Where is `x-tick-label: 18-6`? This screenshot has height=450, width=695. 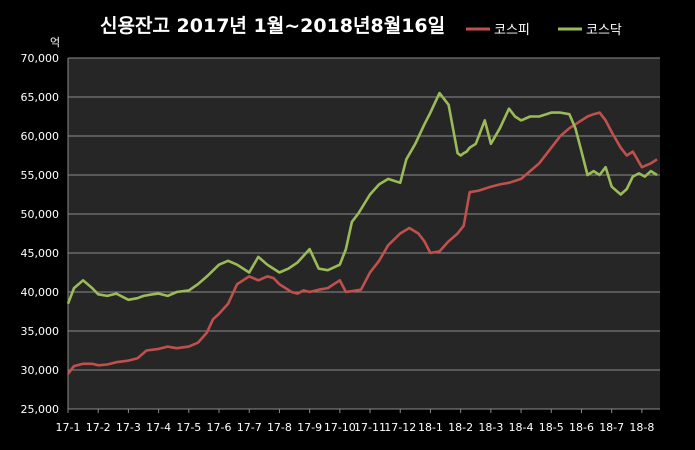
x-tick-label: 18-6 is located at coordinates (581, 427).